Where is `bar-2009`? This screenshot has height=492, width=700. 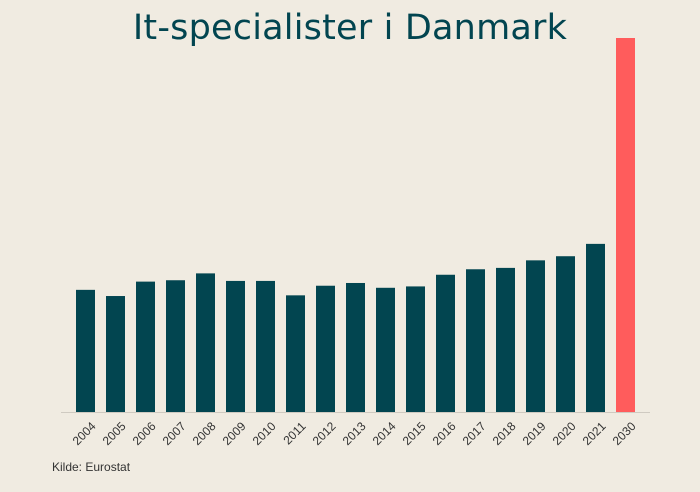
bar-2009 is located at coordinates (235, 346).